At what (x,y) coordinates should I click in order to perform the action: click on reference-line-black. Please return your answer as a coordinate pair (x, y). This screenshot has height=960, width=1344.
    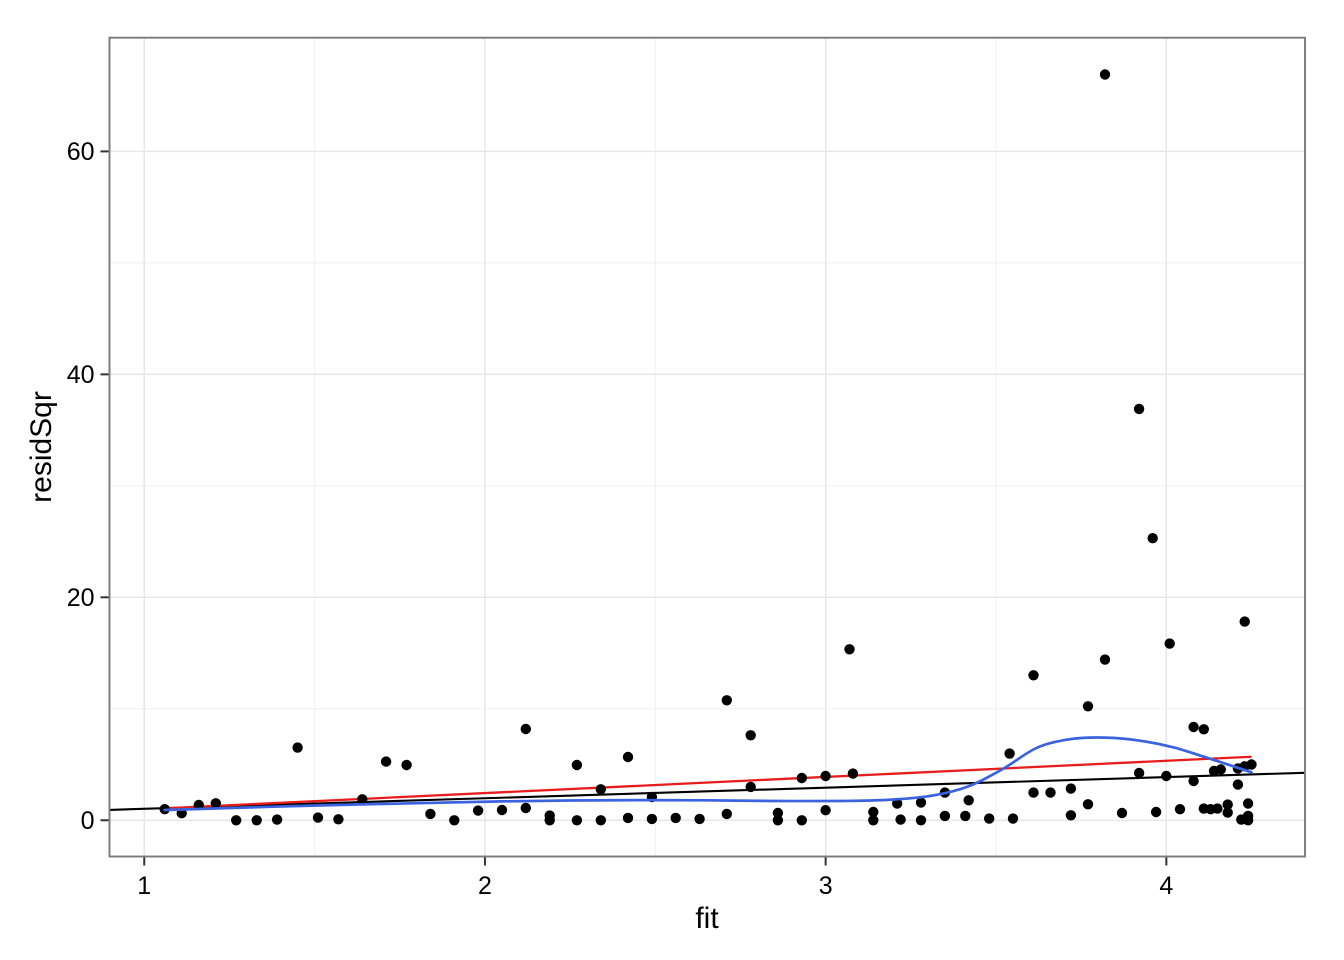
    Looking at the image, I should click on (707, 791).